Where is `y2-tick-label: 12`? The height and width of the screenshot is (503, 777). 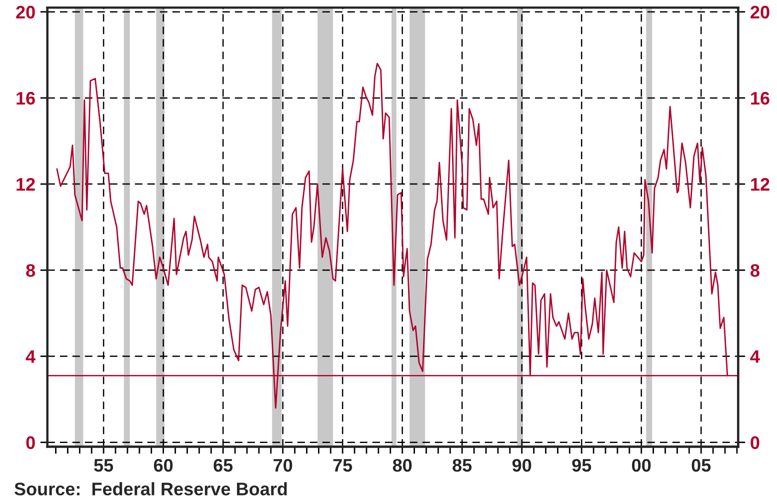 y2-tick-label: 12 is located at coordinates (760, 184).